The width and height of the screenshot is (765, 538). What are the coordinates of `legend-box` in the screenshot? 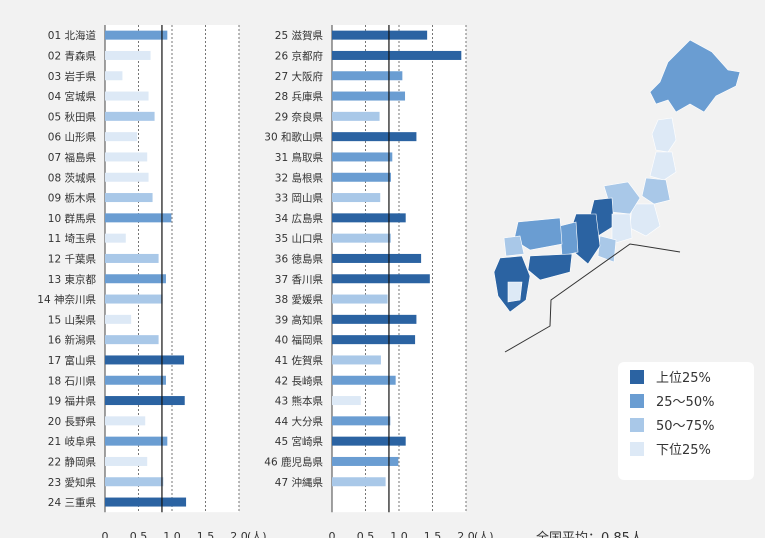 It's located at (686, 421).